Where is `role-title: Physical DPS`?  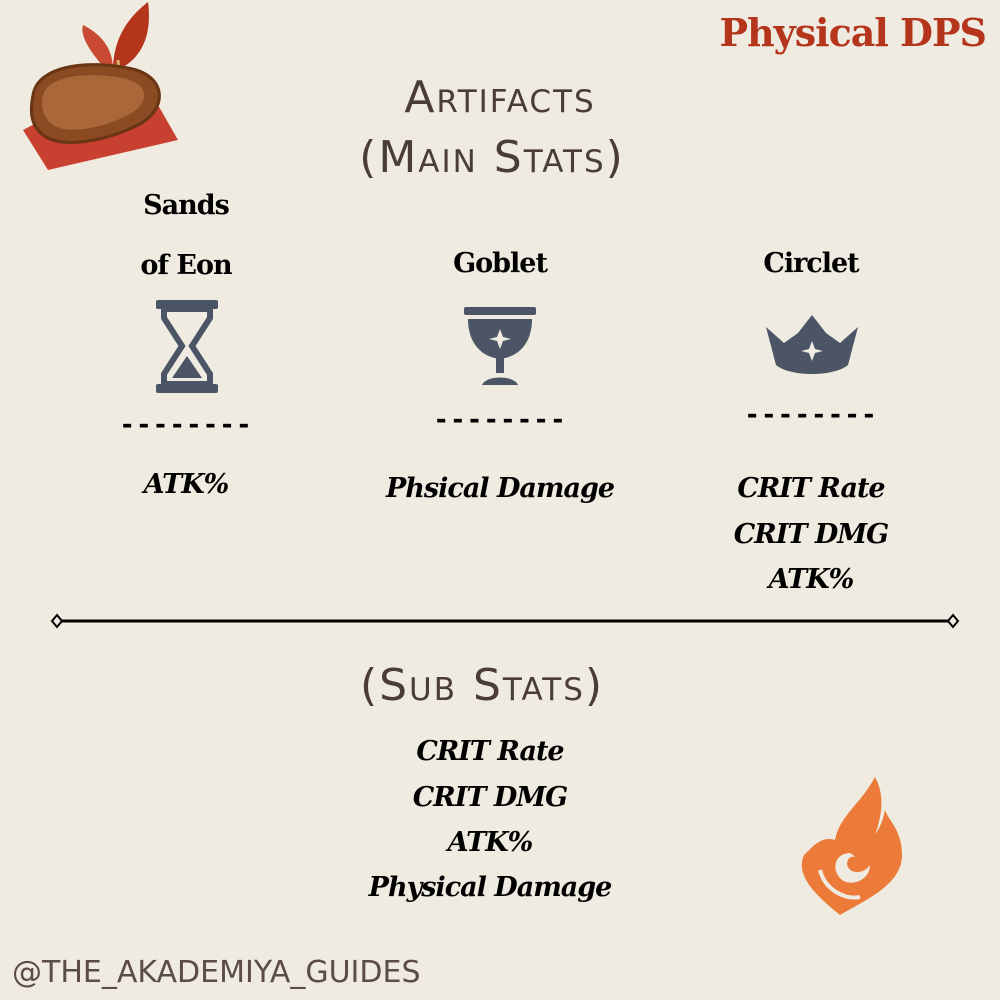
role-title: Physical DPS is located at coordinates (853, 32).